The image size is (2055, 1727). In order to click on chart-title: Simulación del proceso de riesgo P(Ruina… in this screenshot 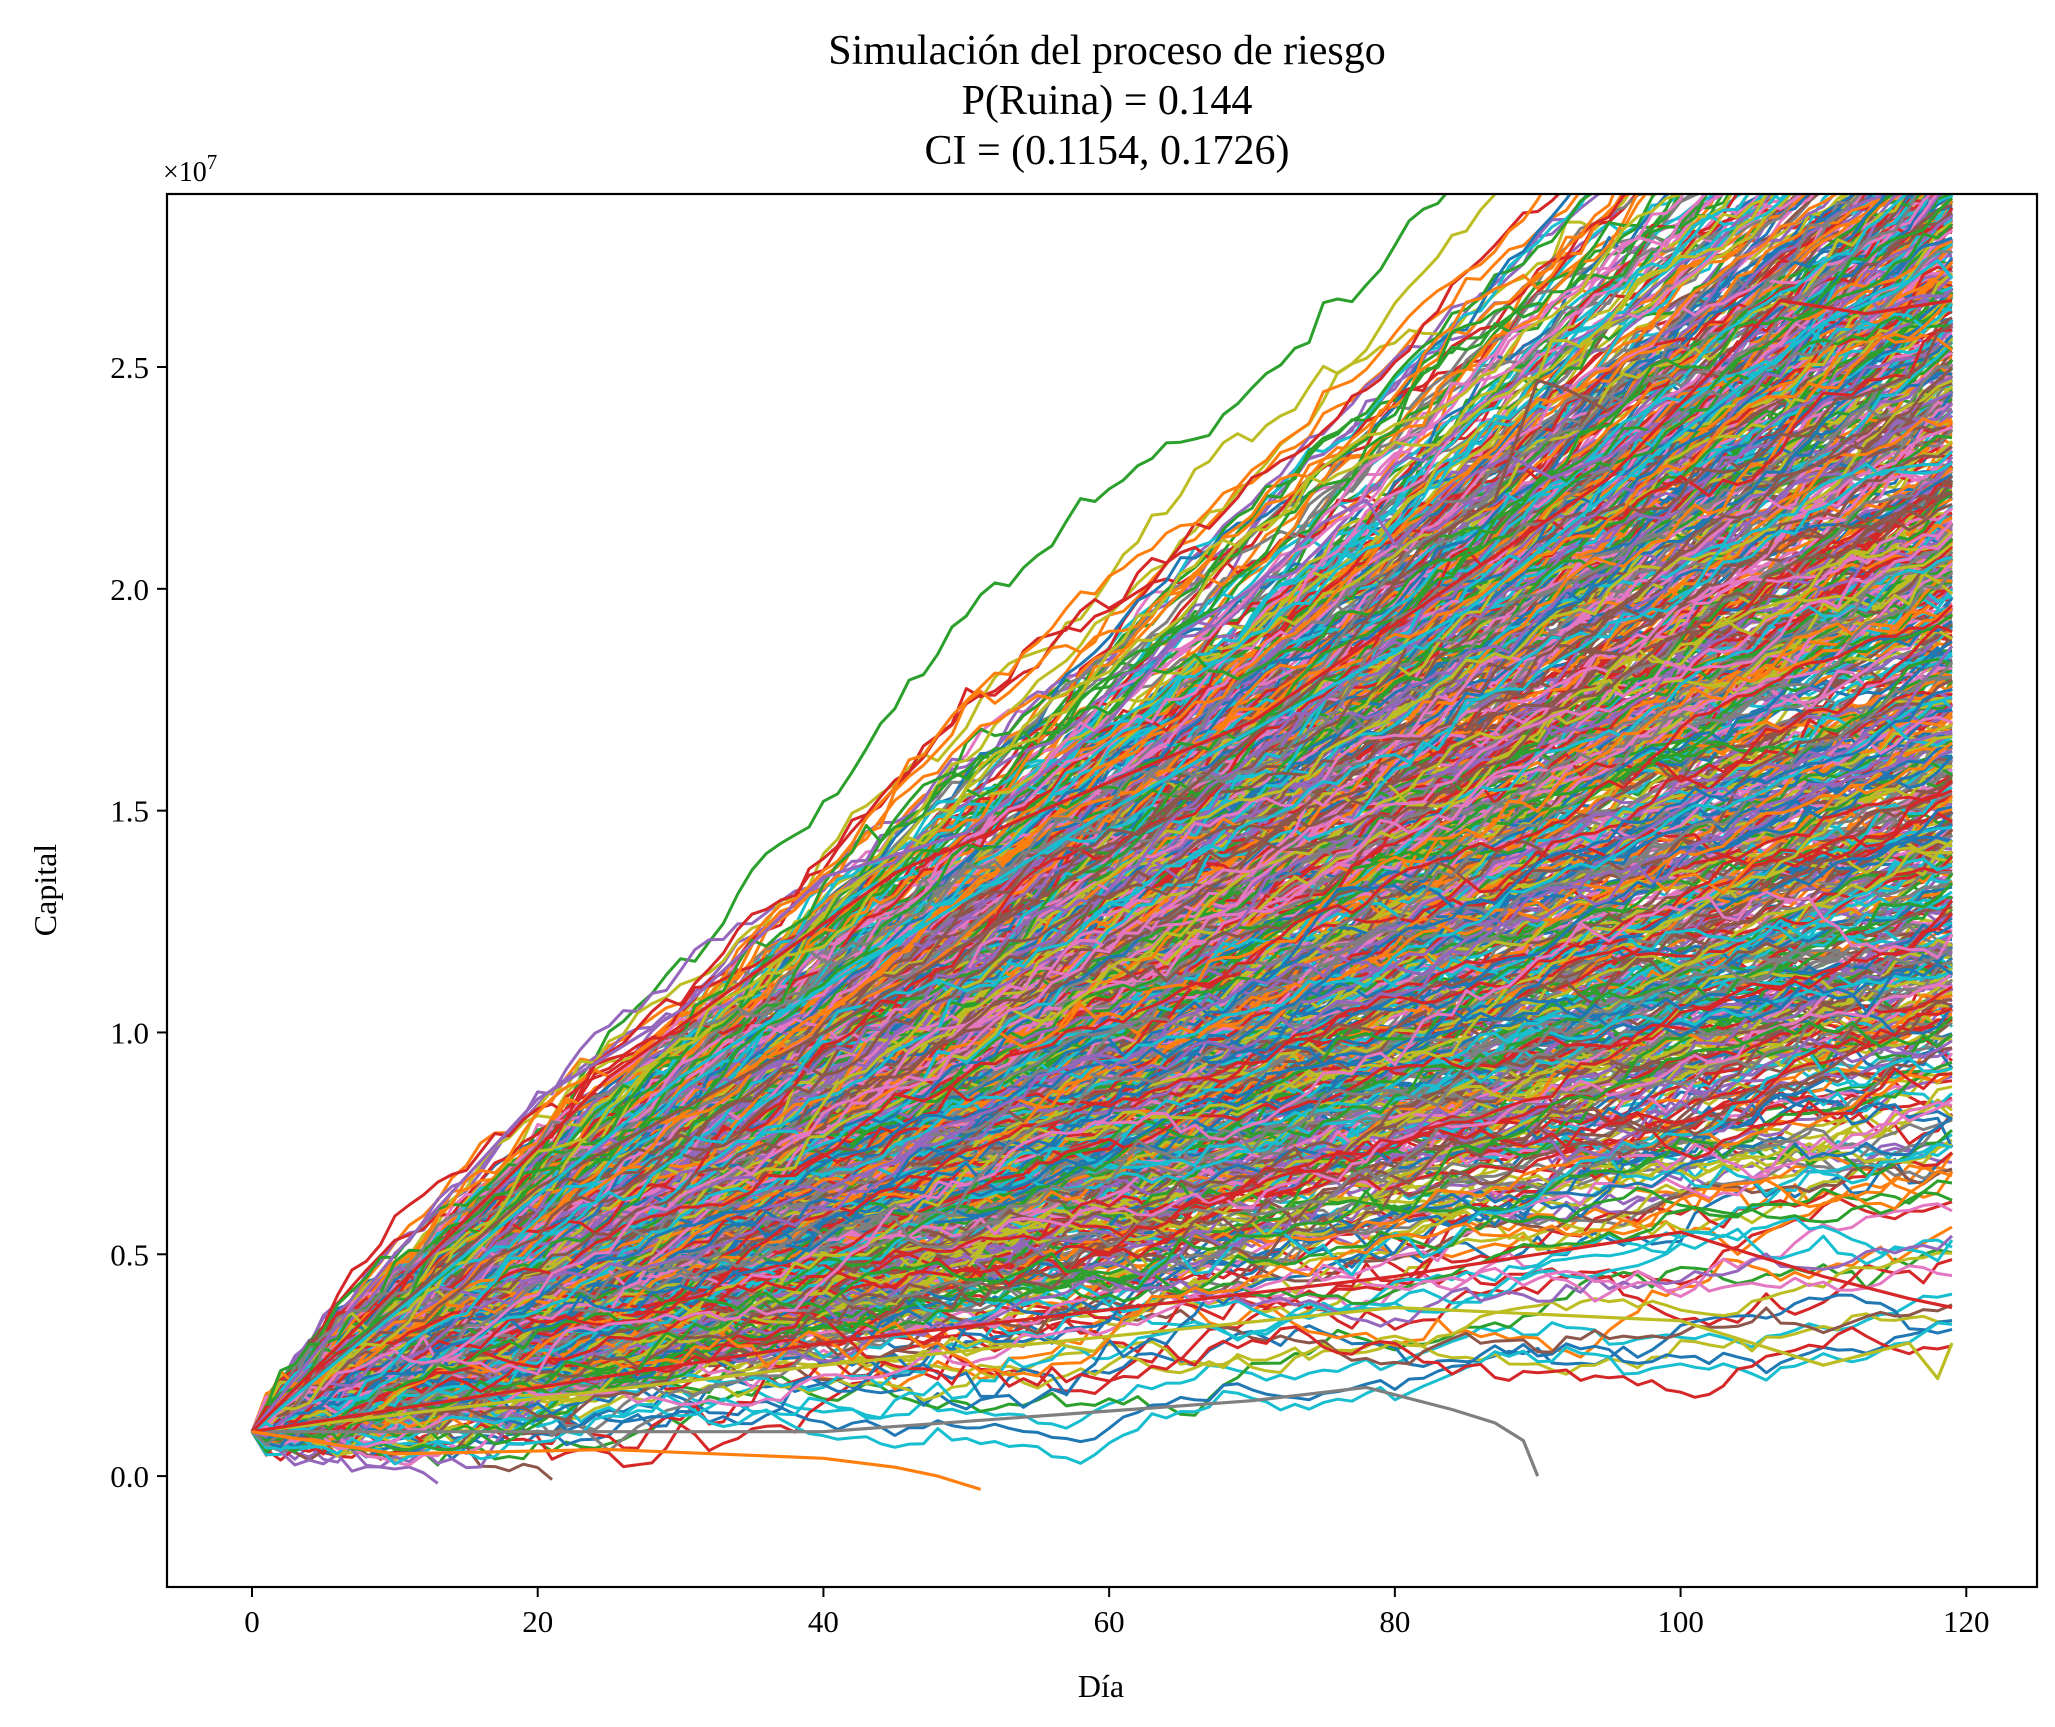, I will do `click(1107, 101)`.